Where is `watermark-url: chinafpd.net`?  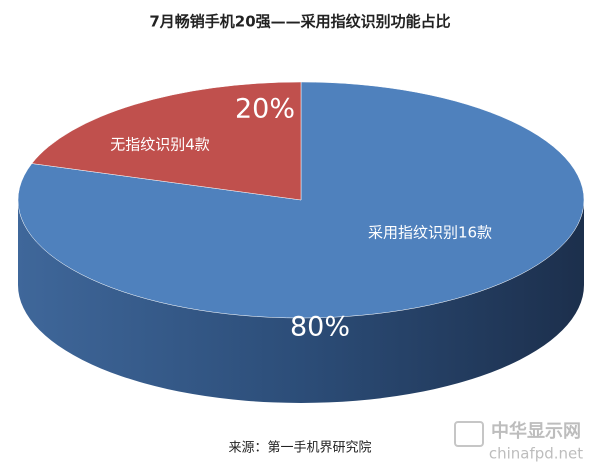 watermark-url: chinafpd.net is located at coordinates (536, 454).